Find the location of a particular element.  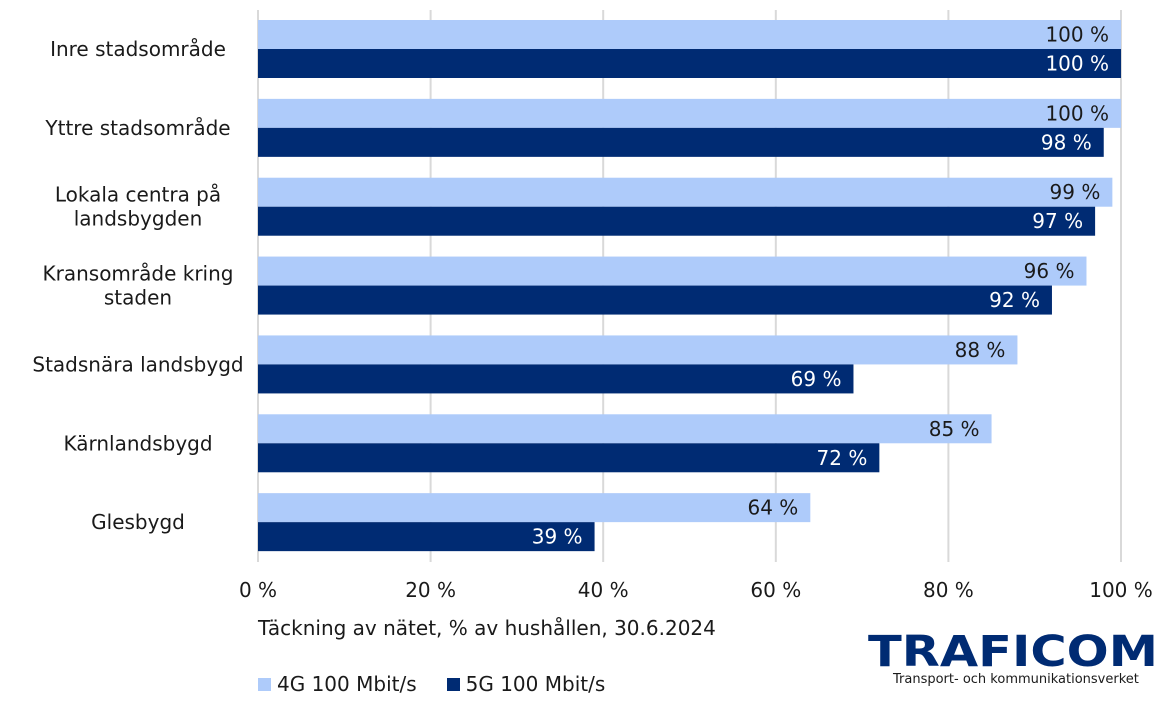

data-label-5g-3: 92 % is located at coordinates (1014, 300).